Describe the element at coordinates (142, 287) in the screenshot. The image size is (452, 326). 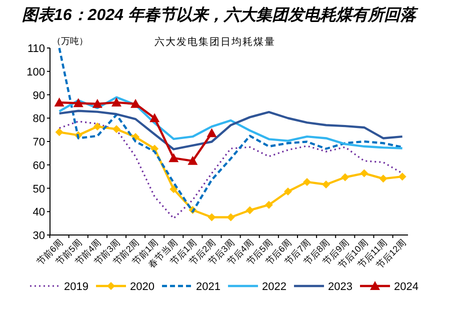
I see `legend-label: 2020` at that location.